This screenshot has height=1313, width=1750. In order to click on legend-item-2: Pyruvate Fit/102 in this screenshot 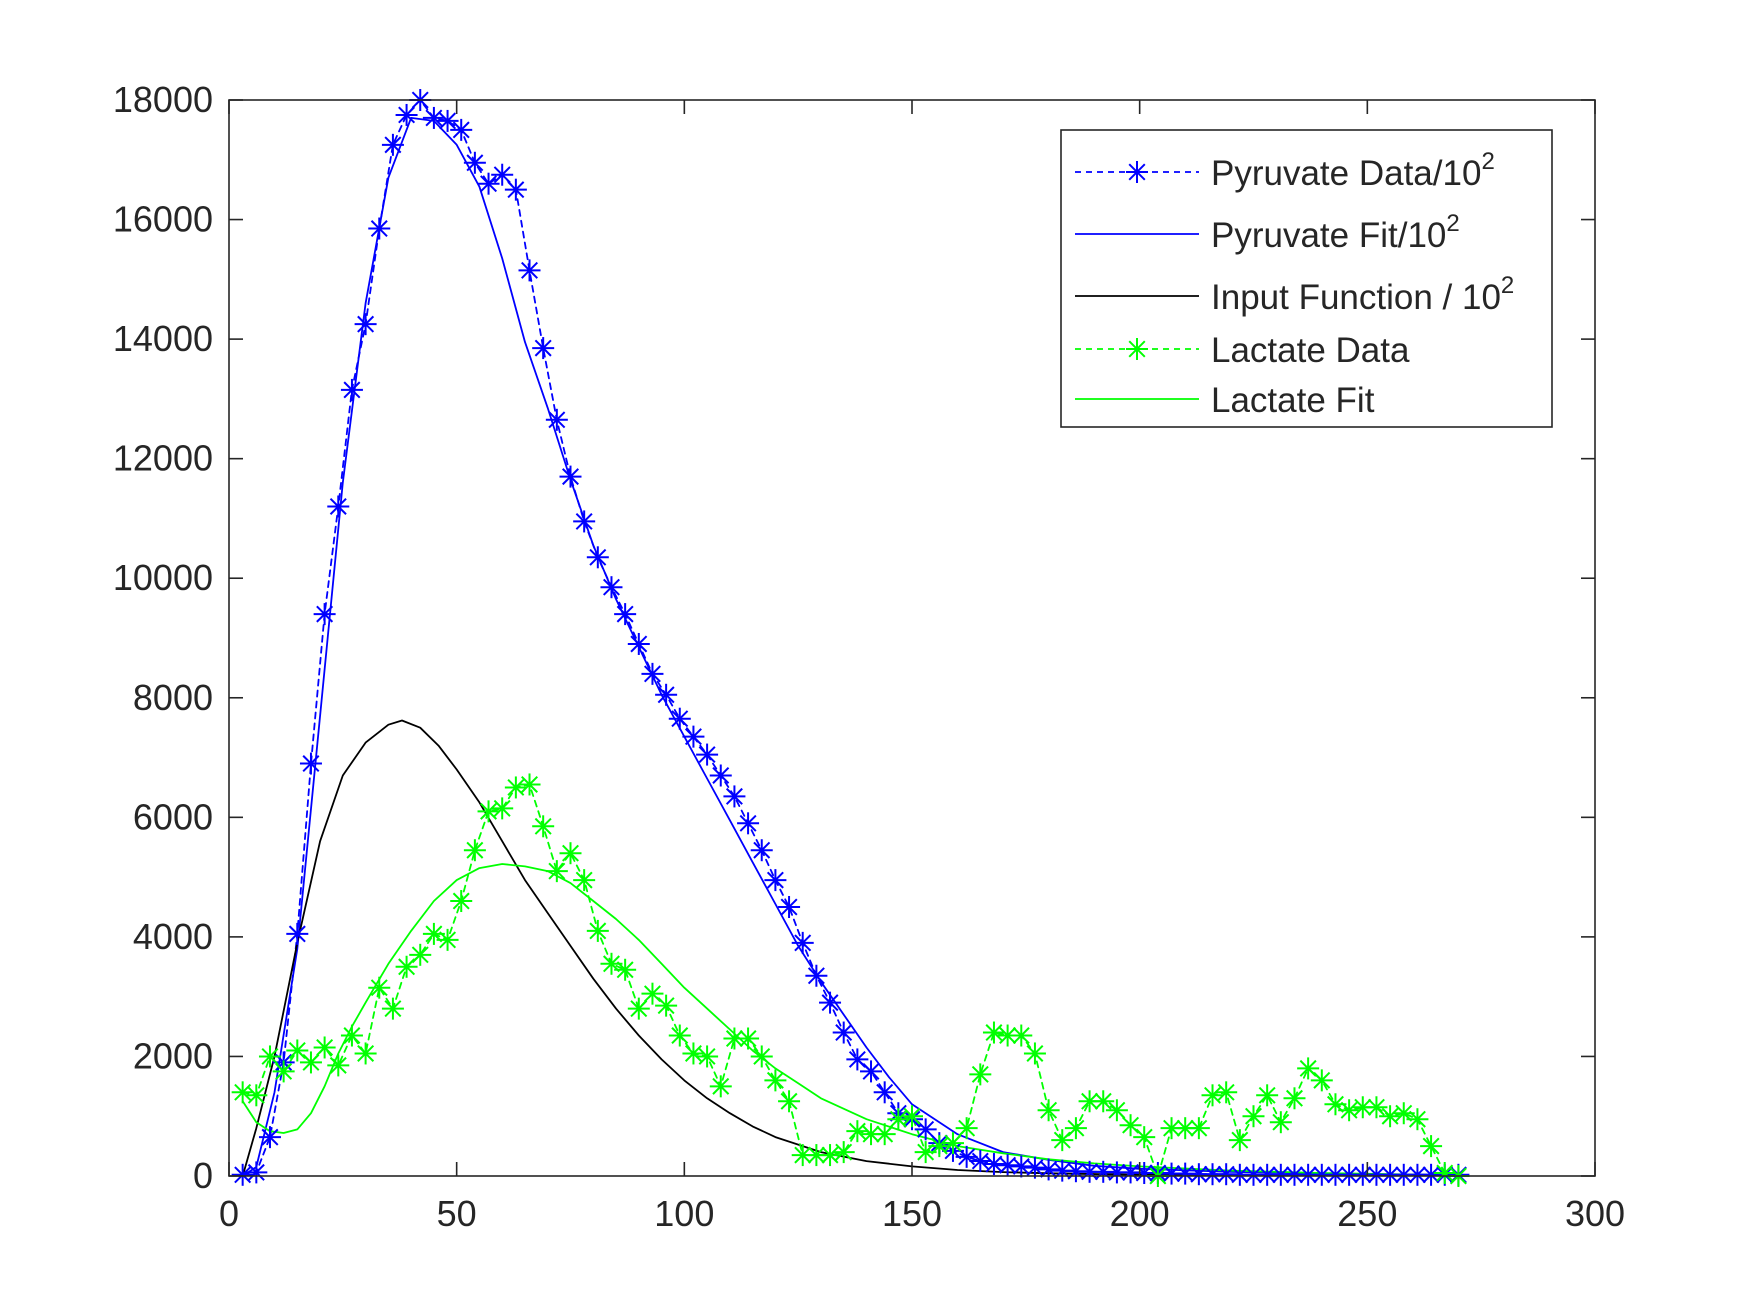, I will do `click(1267, 232)`.